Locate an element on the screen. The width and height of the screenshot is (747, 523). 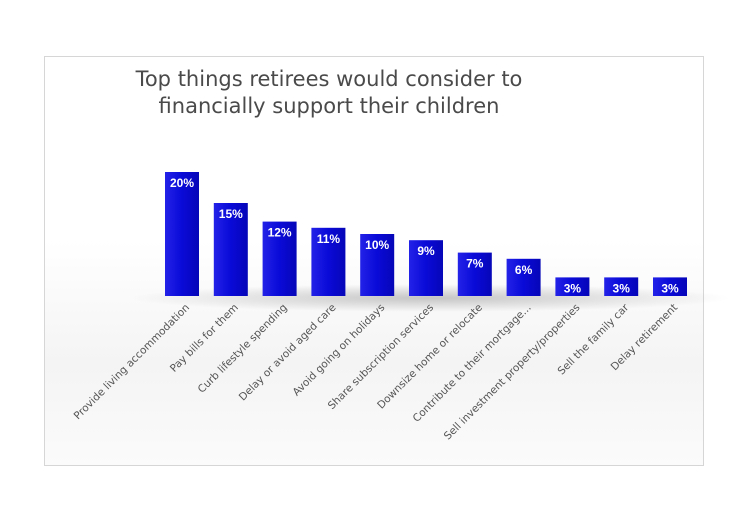
chart-title-line-2: financially support their children is located at coordinates (329, 106).